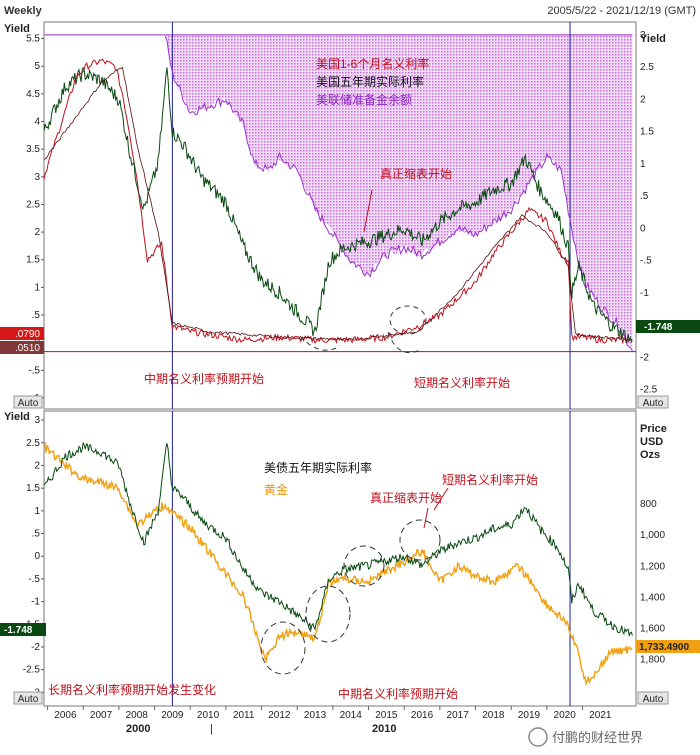  What do you see at coordinates (318, 467) in the screenshot?
I see `legend-real-bottom: 美债五年期实际利率` at bounding box center [318, 467].